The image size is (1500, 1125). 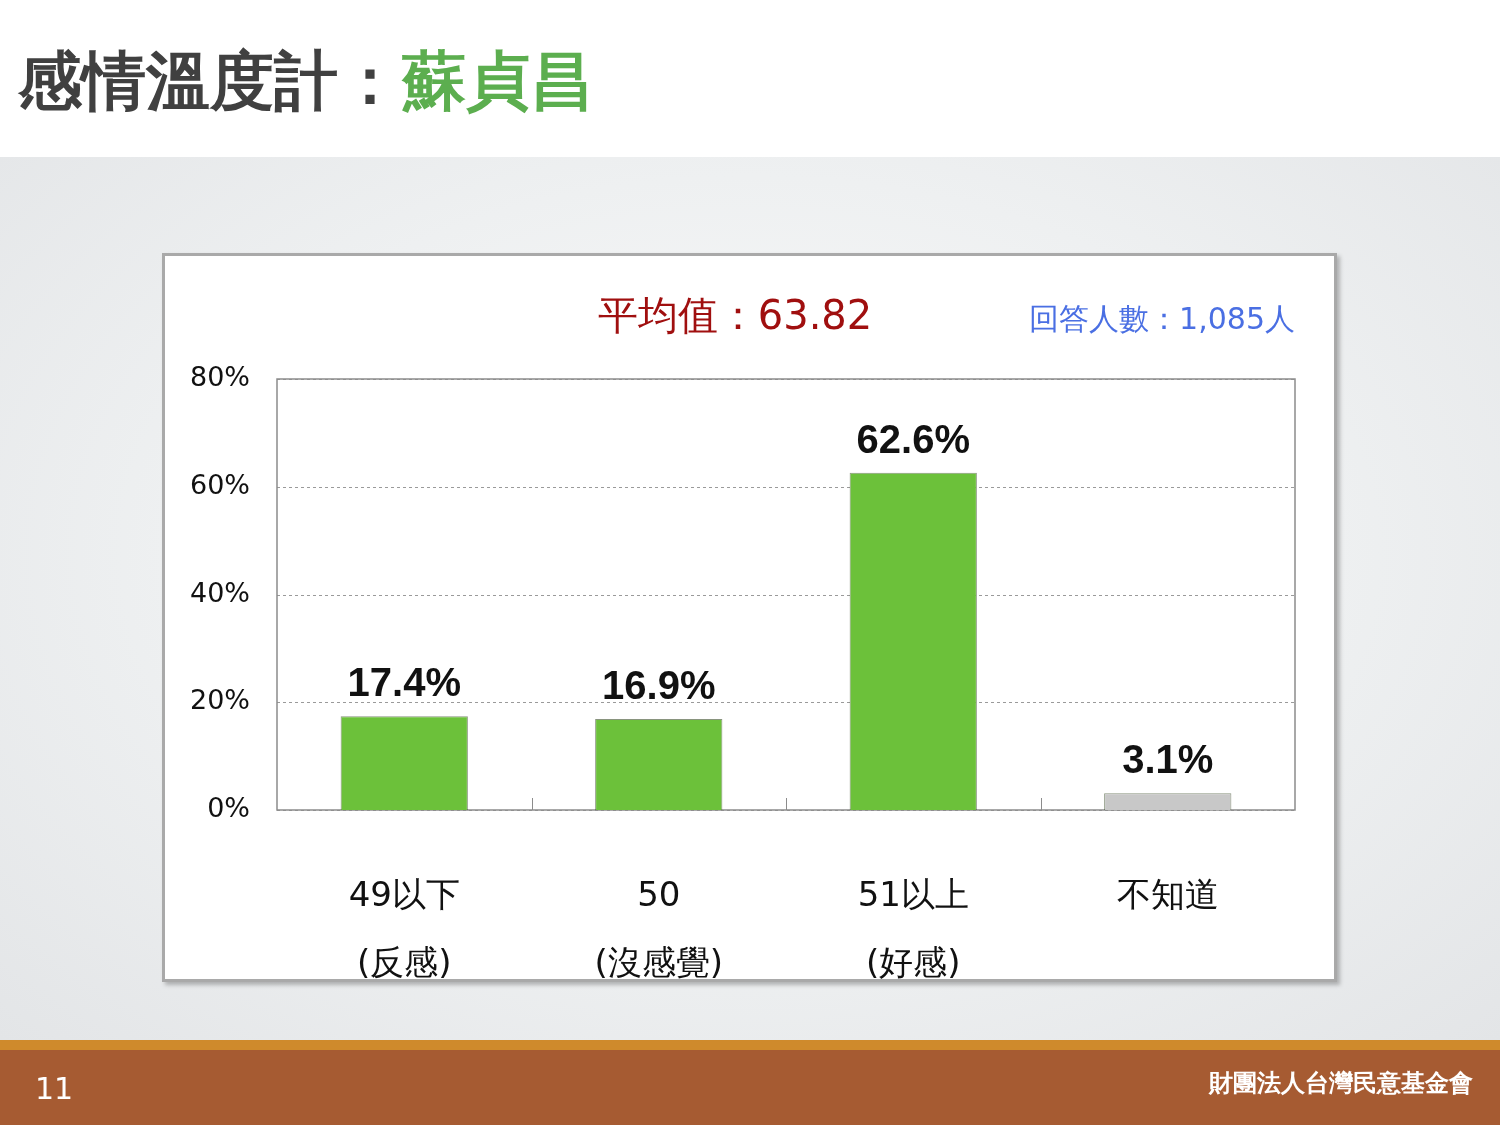 I want to click on text: 回答人數：1,085人, so click(x=1162, y=318).